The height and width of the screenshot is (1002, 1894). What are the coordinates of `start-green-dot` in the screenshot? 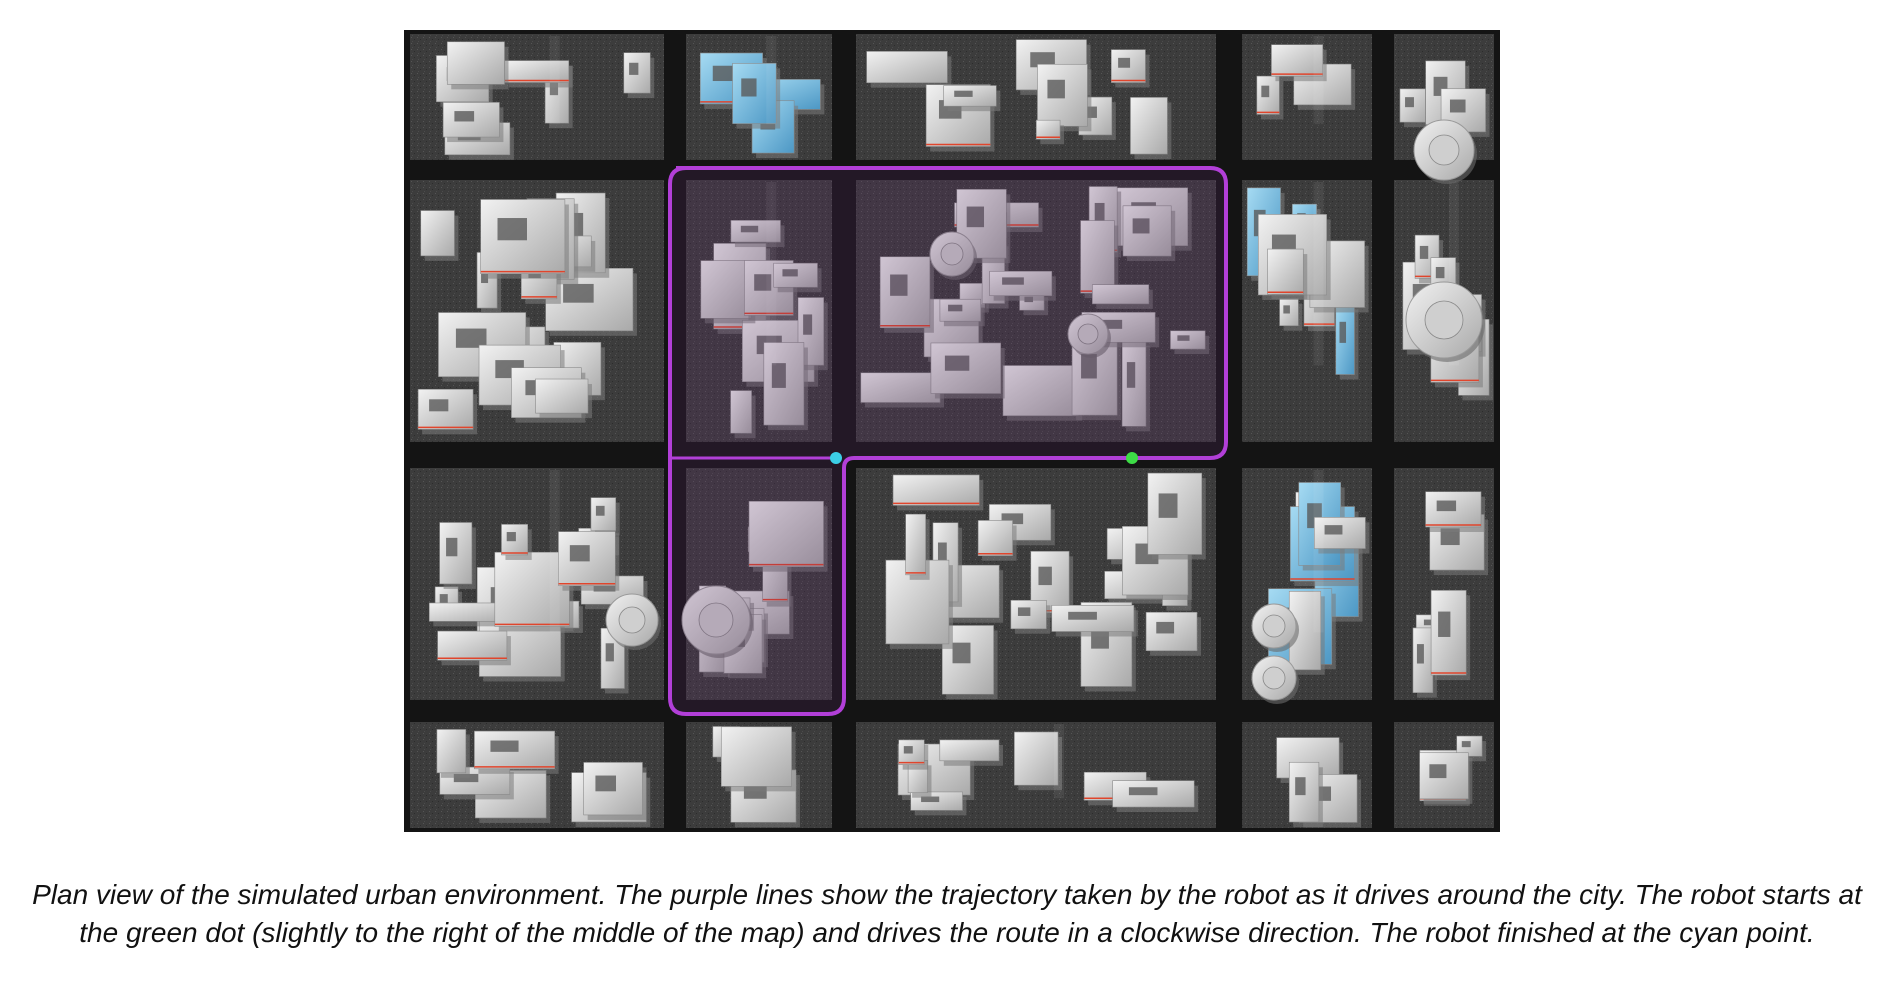 It's located at (1132, 458).